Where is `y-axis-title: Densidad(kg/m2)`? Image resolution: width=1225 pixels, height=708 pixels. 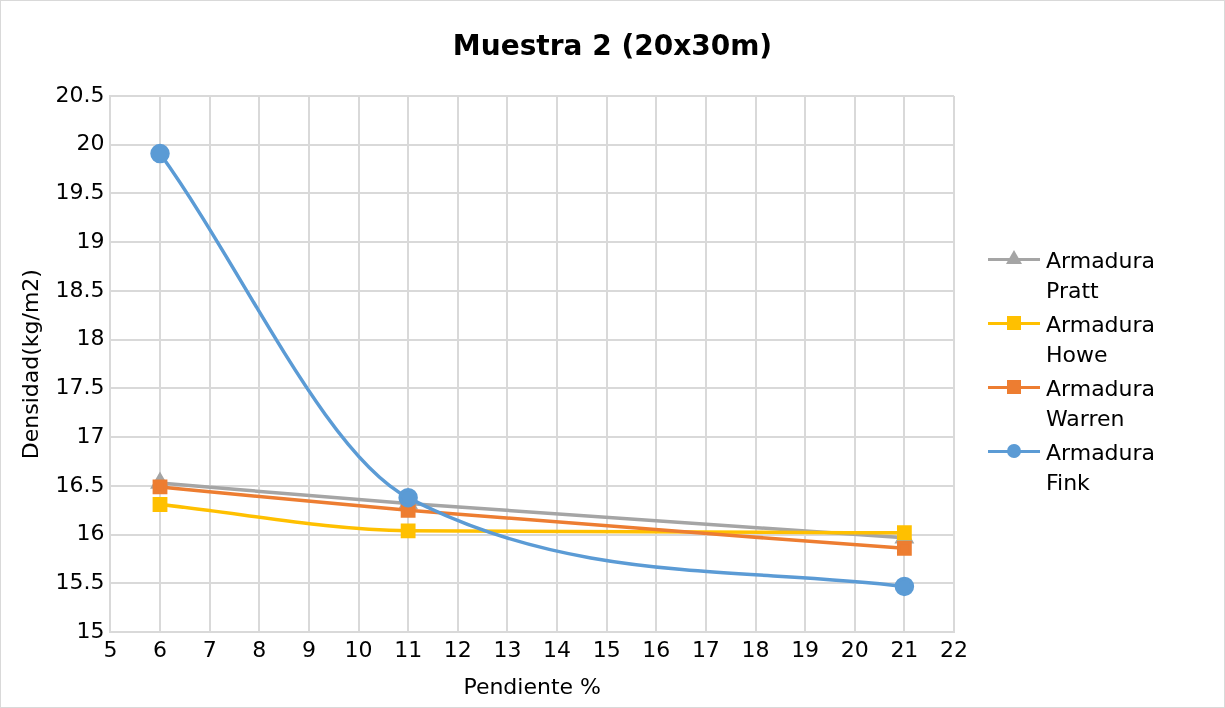 y-axis-title: Densidad(kg/m2) is located at coordinates (30, 364).